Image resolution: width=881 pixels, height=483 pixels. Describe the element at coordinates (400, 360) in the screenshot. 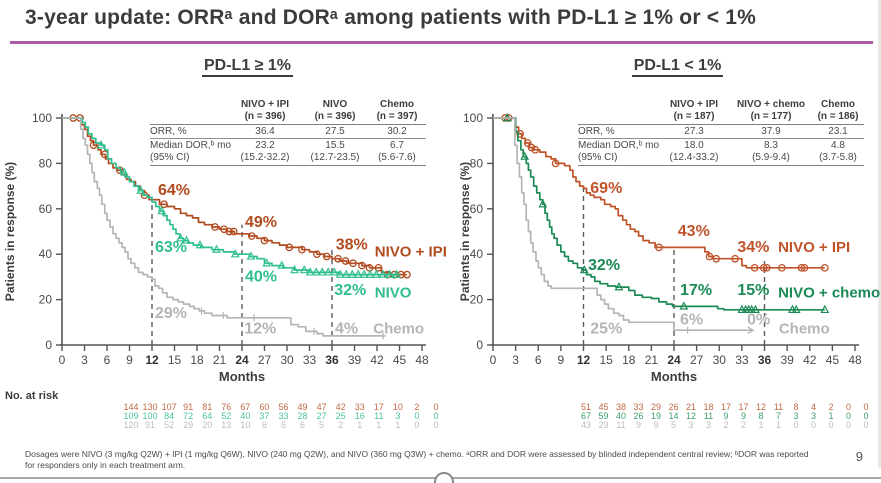

I see `x-tick-label: 45` at that location.